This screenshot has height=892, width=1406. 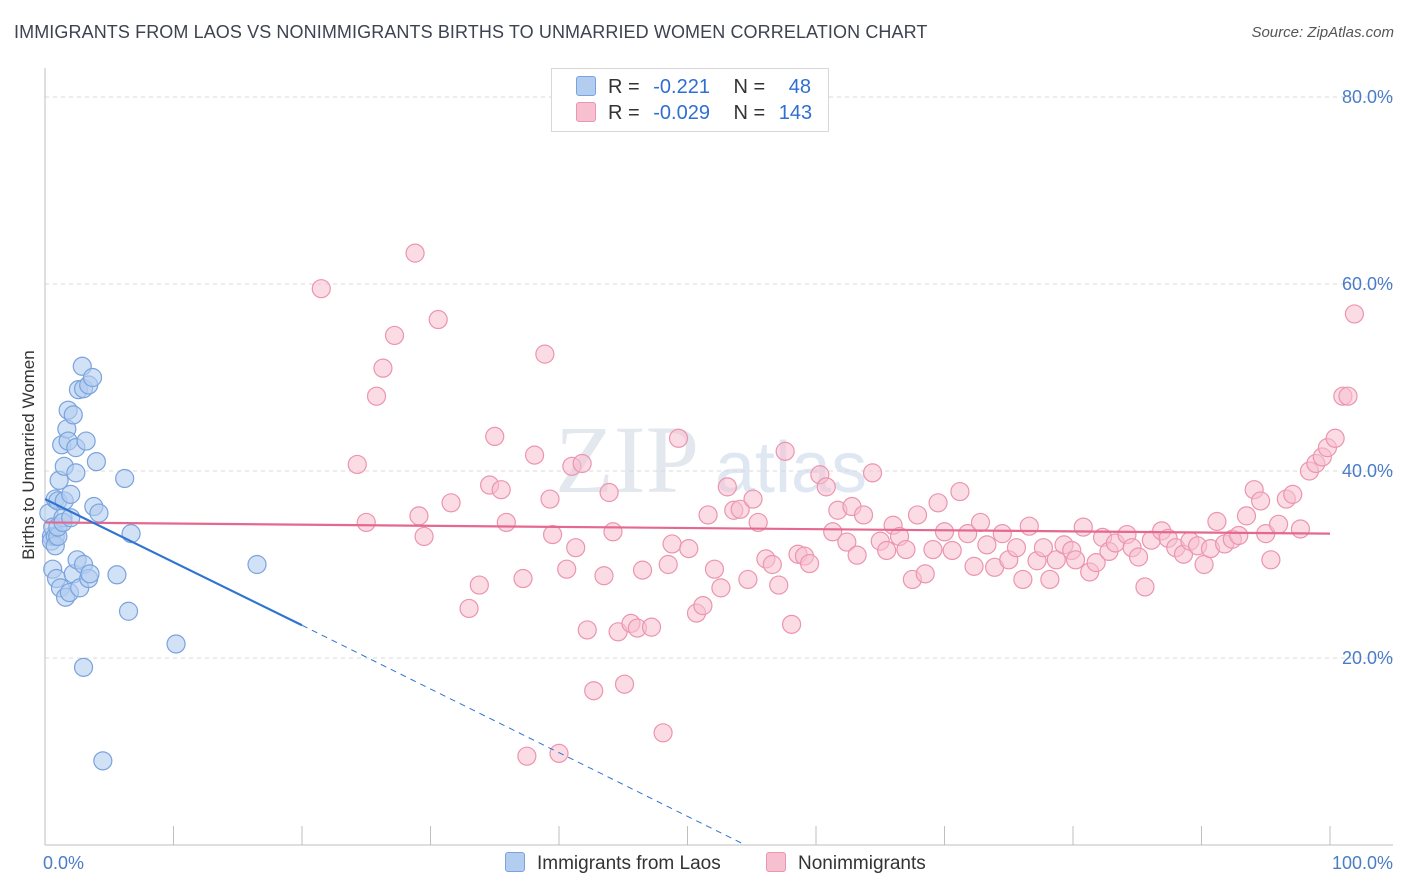 What do you see at coordinates (681, 113) in the screenshot?
I see `r-value: -0.029` at bounding box center [681, 113].